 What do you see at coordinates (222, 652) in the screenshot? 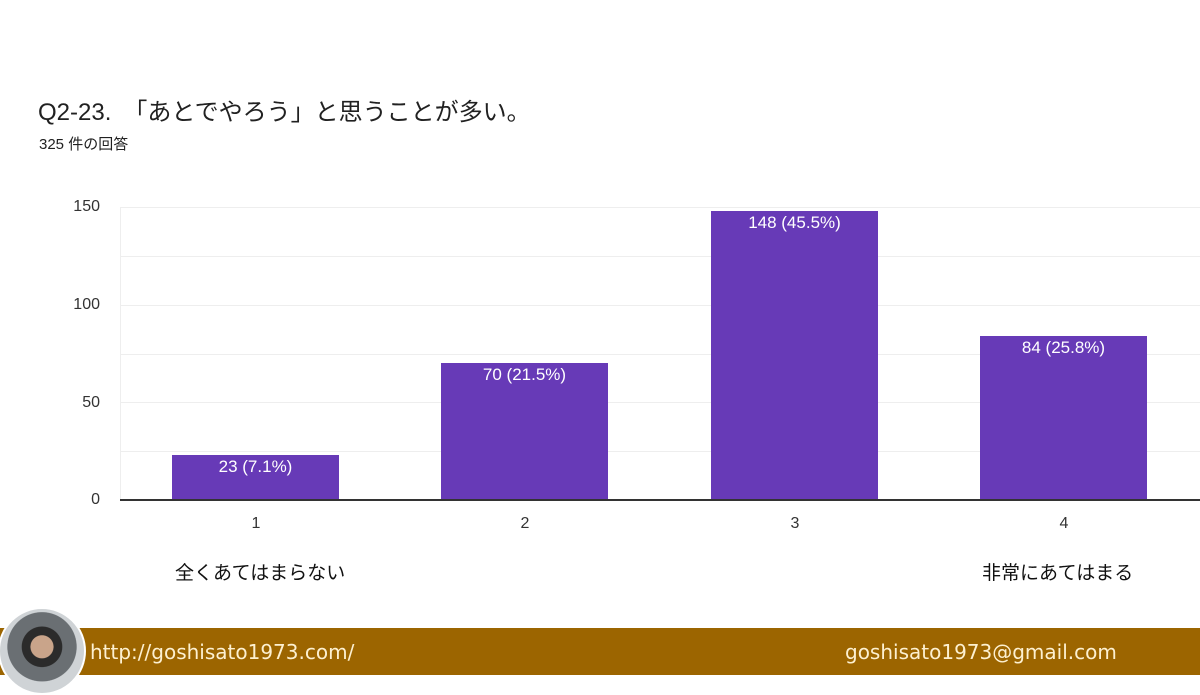
I see `website-link: http://goshisato1973.com/` at bounding box center [222, 652].